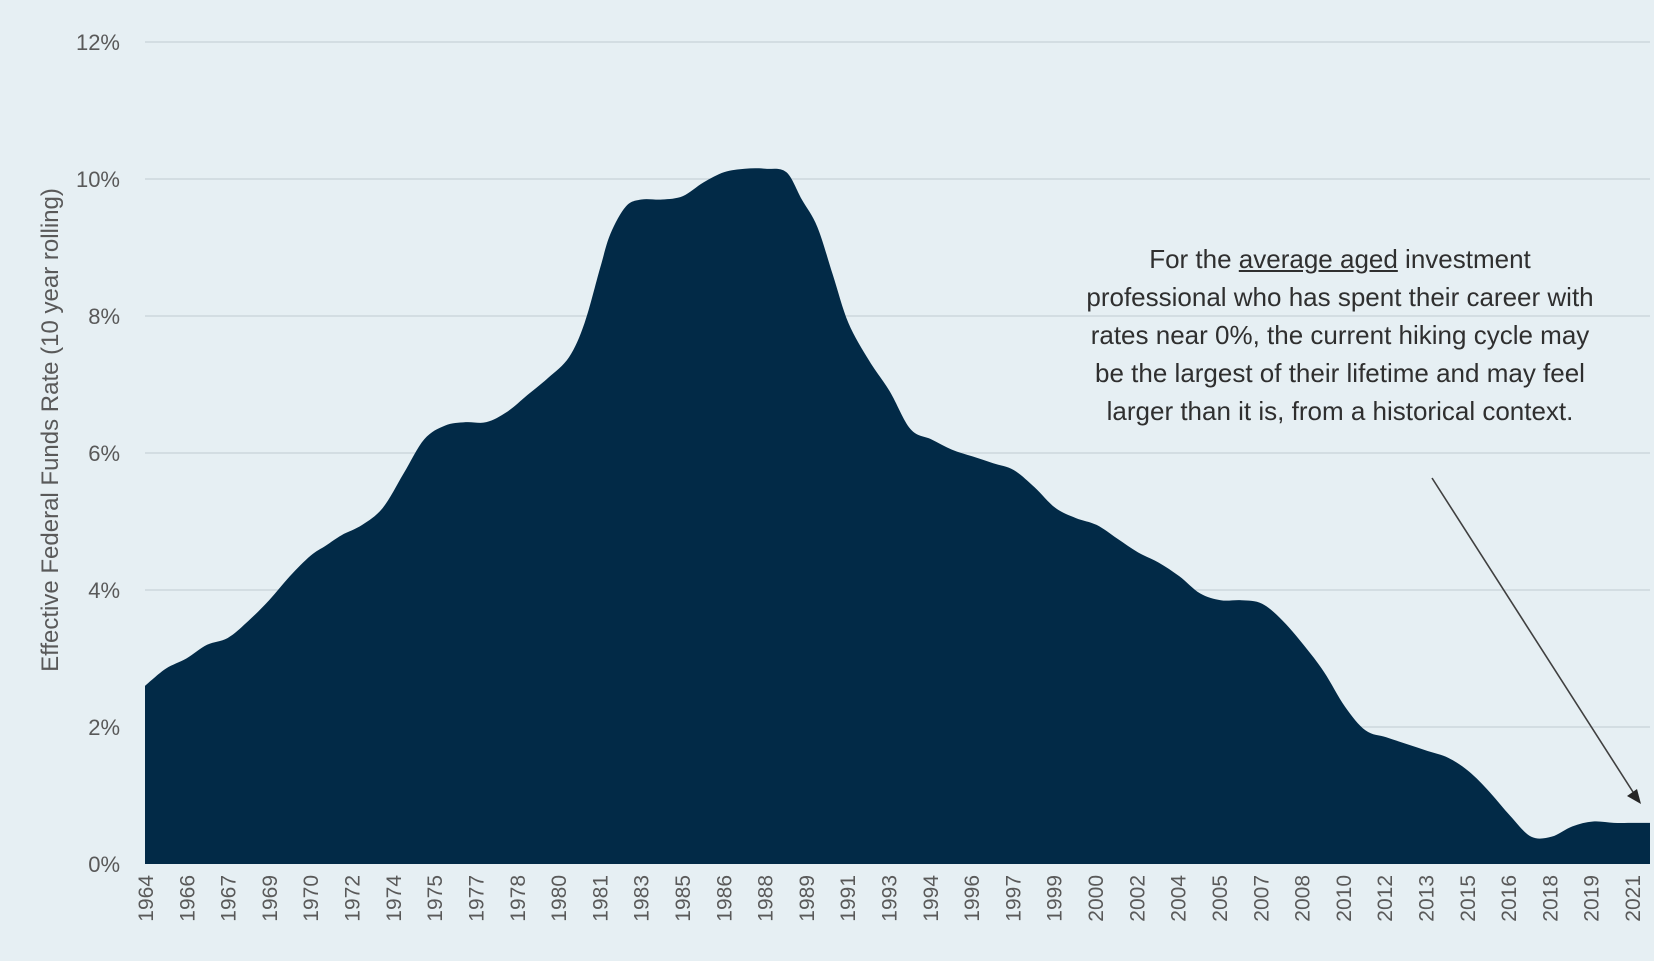 The width and height of the screenshot is (1654, 966). What do you see at coordinates (435, 898) in the screenshot?
I see `x-tick-label: 1975` at bounding box center [435, 898].